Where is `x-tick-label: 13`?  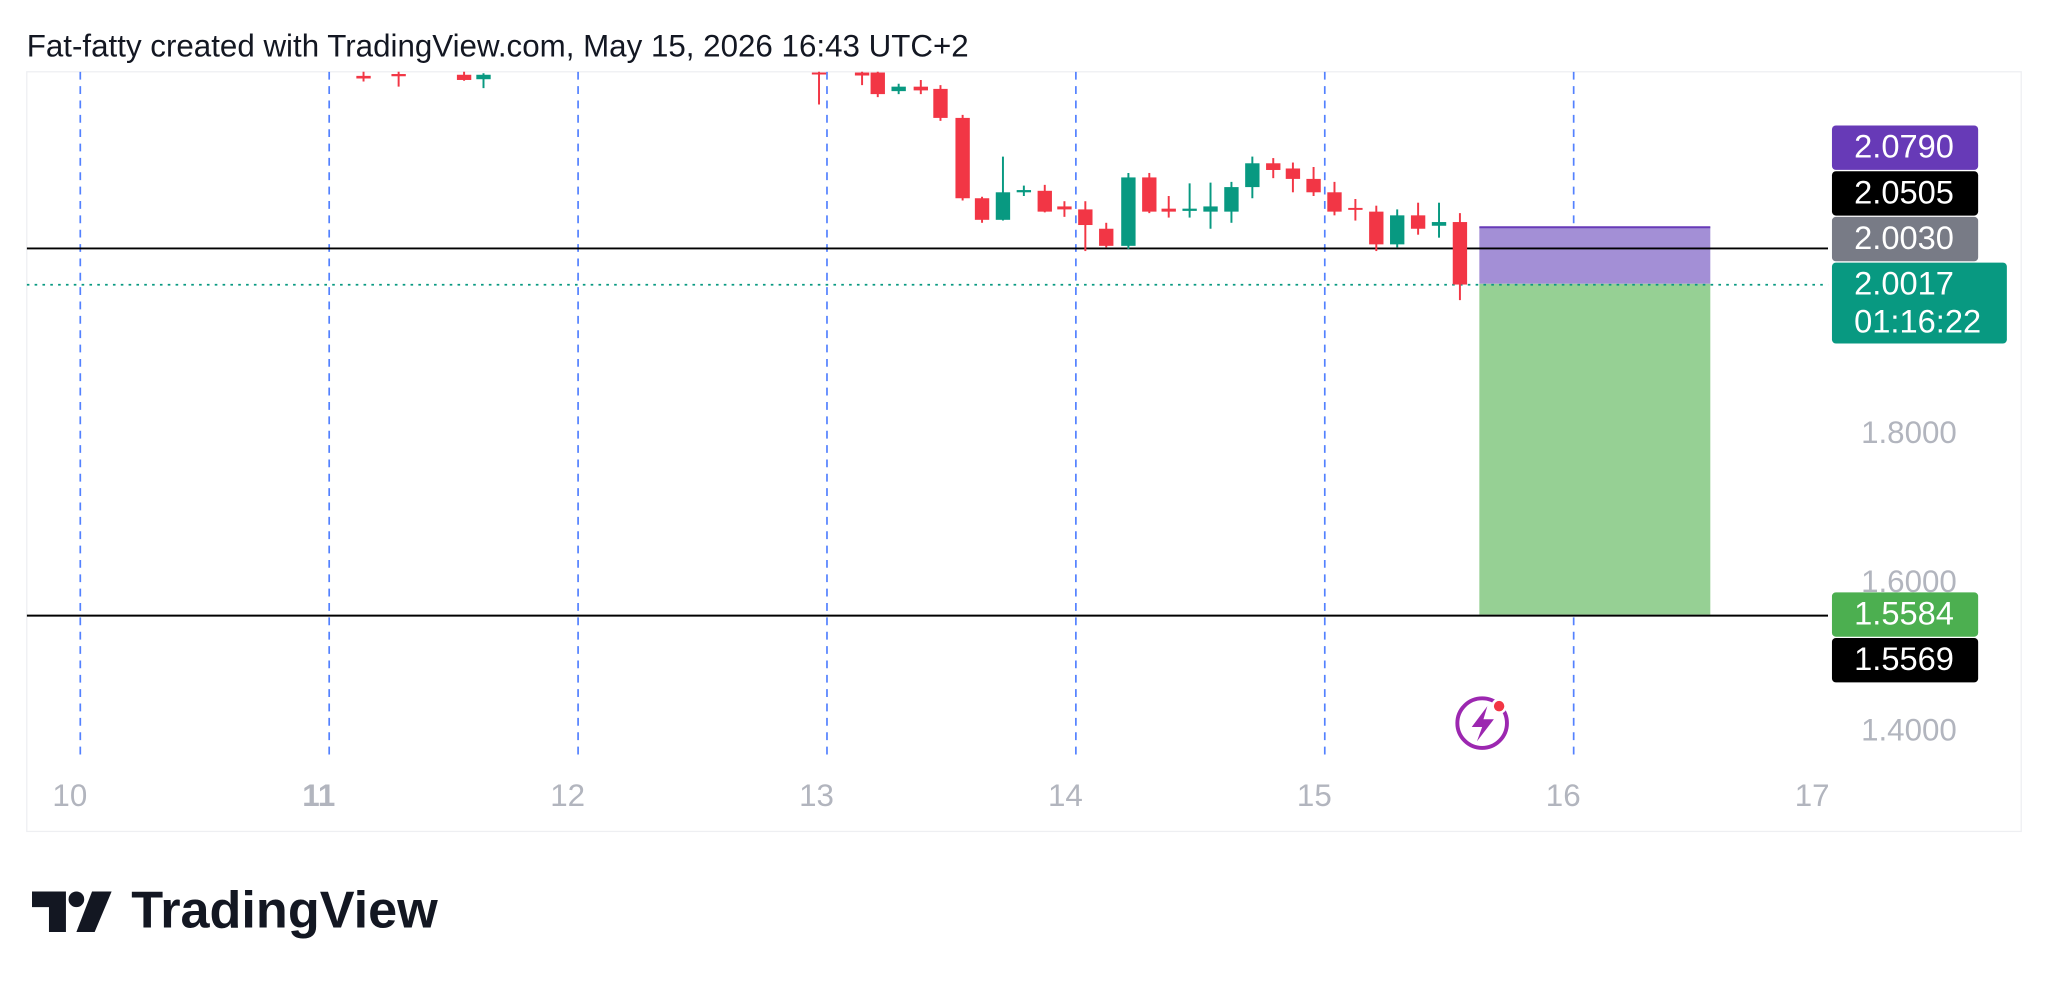 x-tick-label: 13 is located at coordinates (816, 795).